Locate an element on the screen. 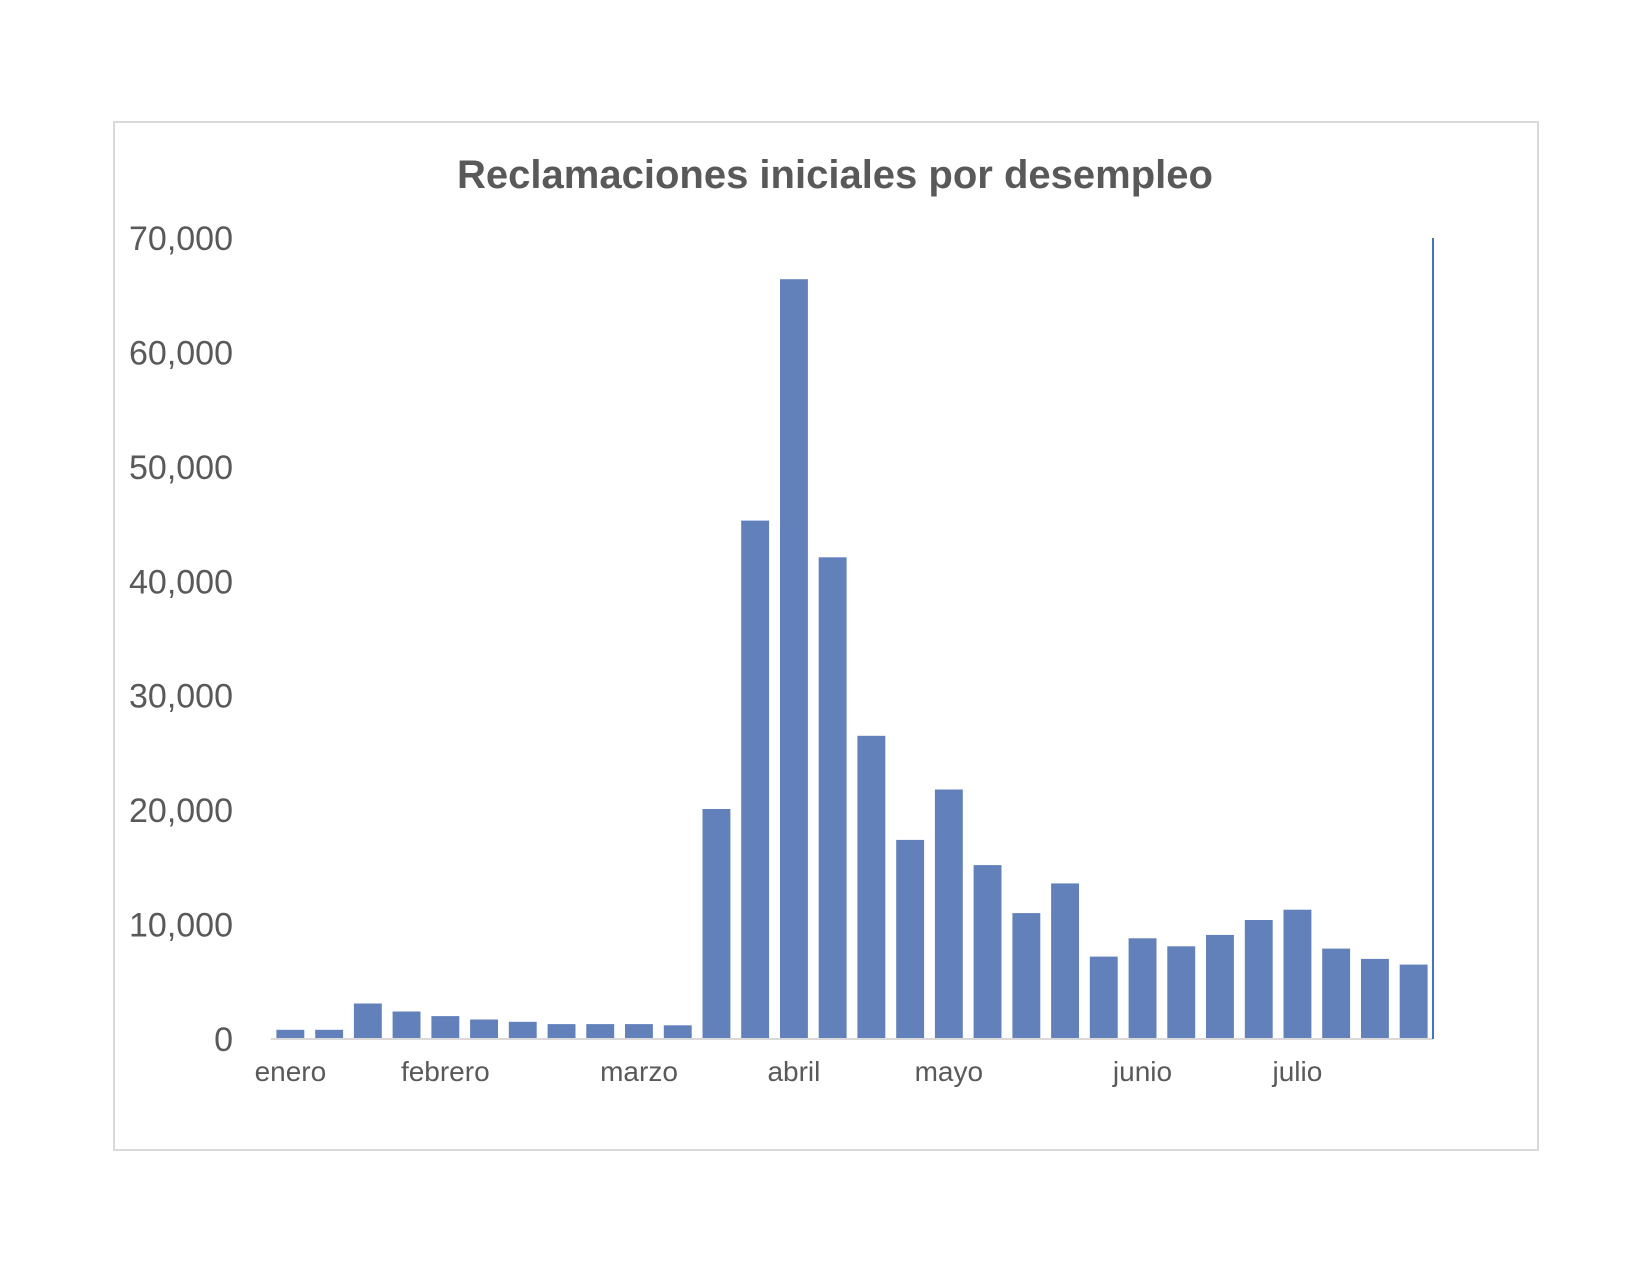 Image resolution: width=1650 pixels, height=1275 pixels. chart-title: Reclamaciones iniciales por desempleo is located at coordinates (835, 175).